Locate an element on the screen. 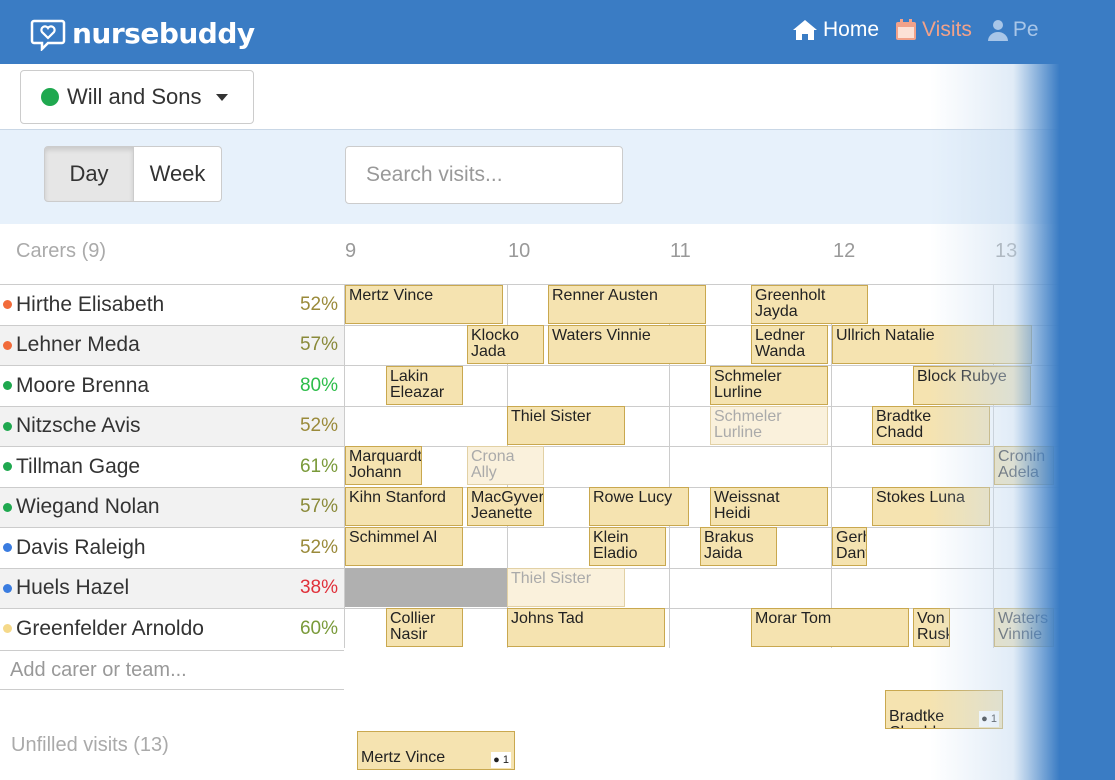 This screenshot has height=780, width=1115. unfilled-visit-block: Bradtke Chadd ● 1 is located at coordinates (944, 709).